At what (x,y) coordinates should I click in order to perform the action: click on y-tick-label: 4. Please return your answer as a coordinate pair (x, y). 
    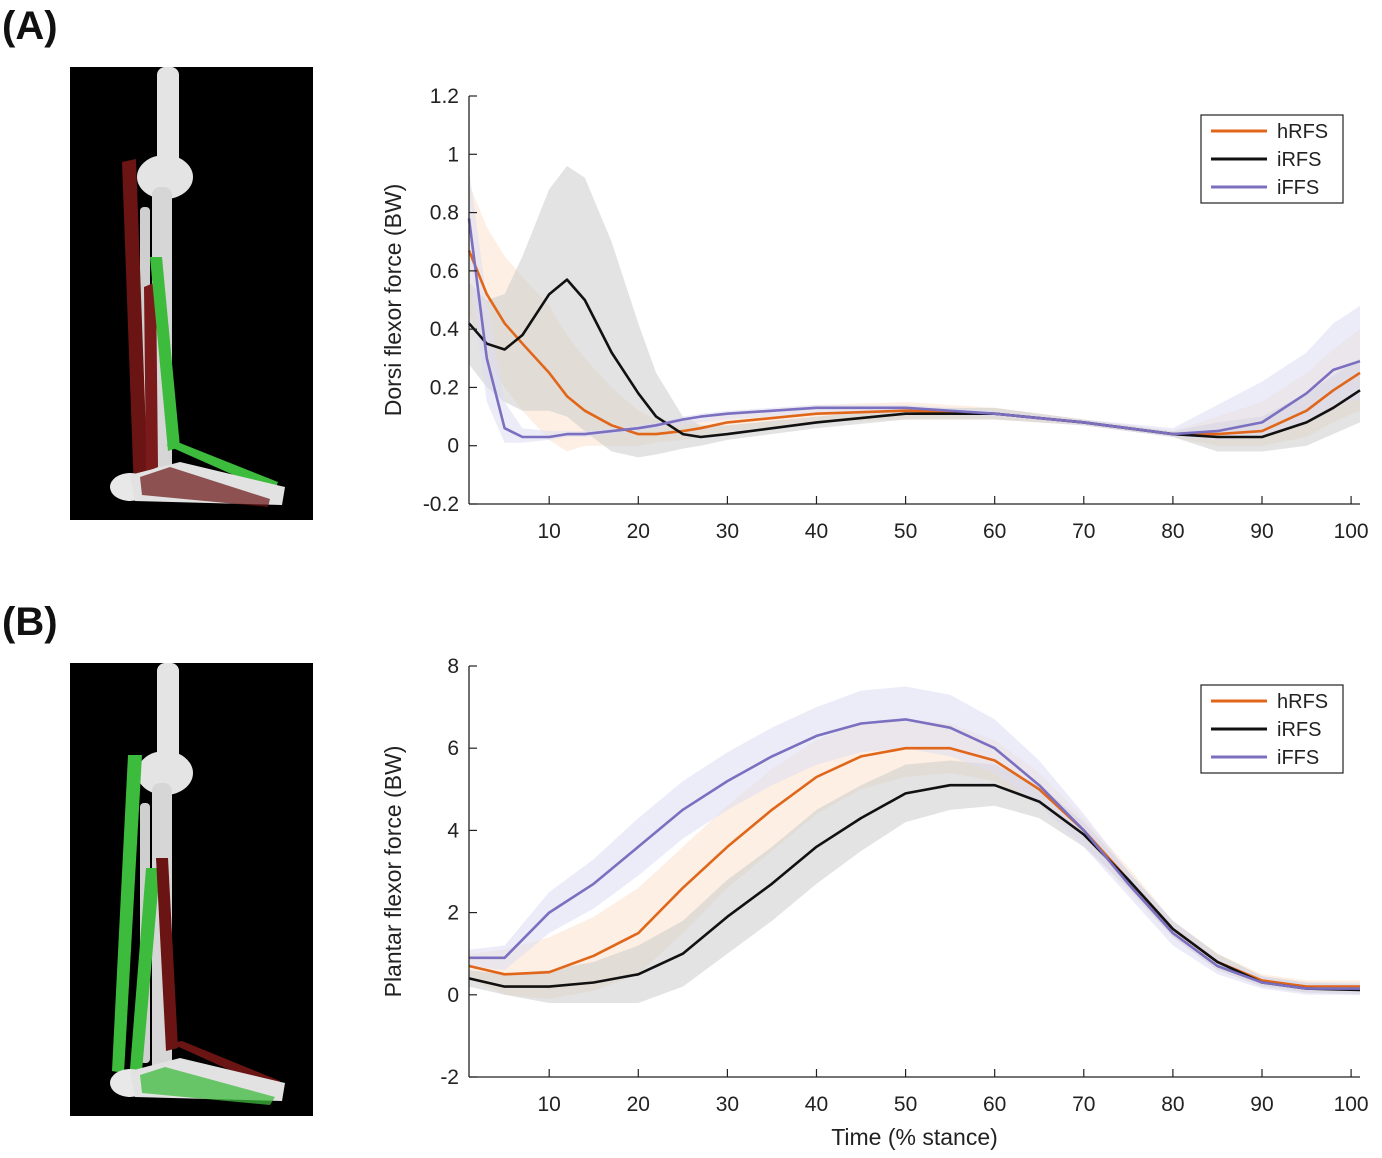
    Looking at the image, I should click on (453, 830).